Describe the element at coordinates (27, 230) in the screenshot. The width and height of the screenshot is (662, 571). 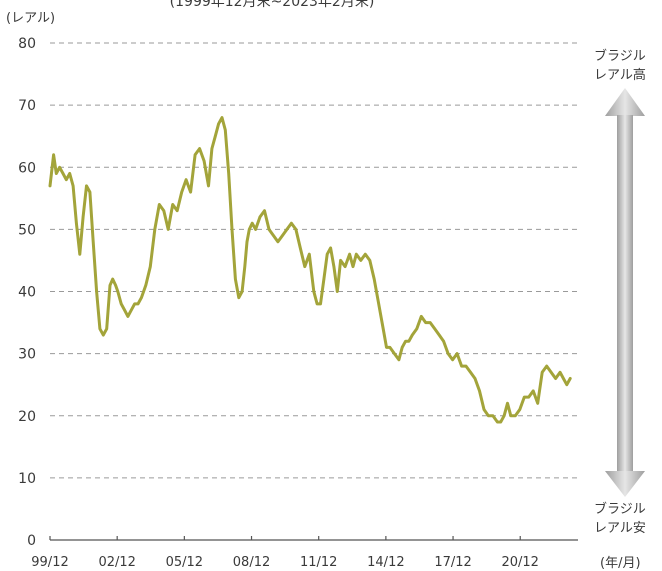
I see `y-tick-label: 50` at that location.